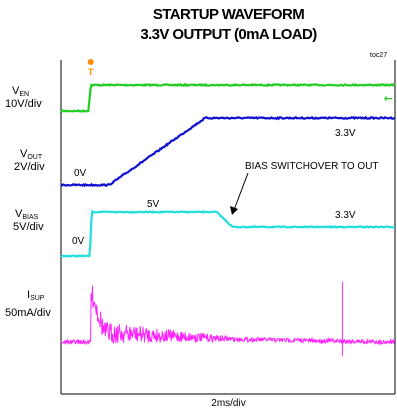 This screenshot has height=413, width=397. I want to click on switchover-arrowhead, so click(234, 210).